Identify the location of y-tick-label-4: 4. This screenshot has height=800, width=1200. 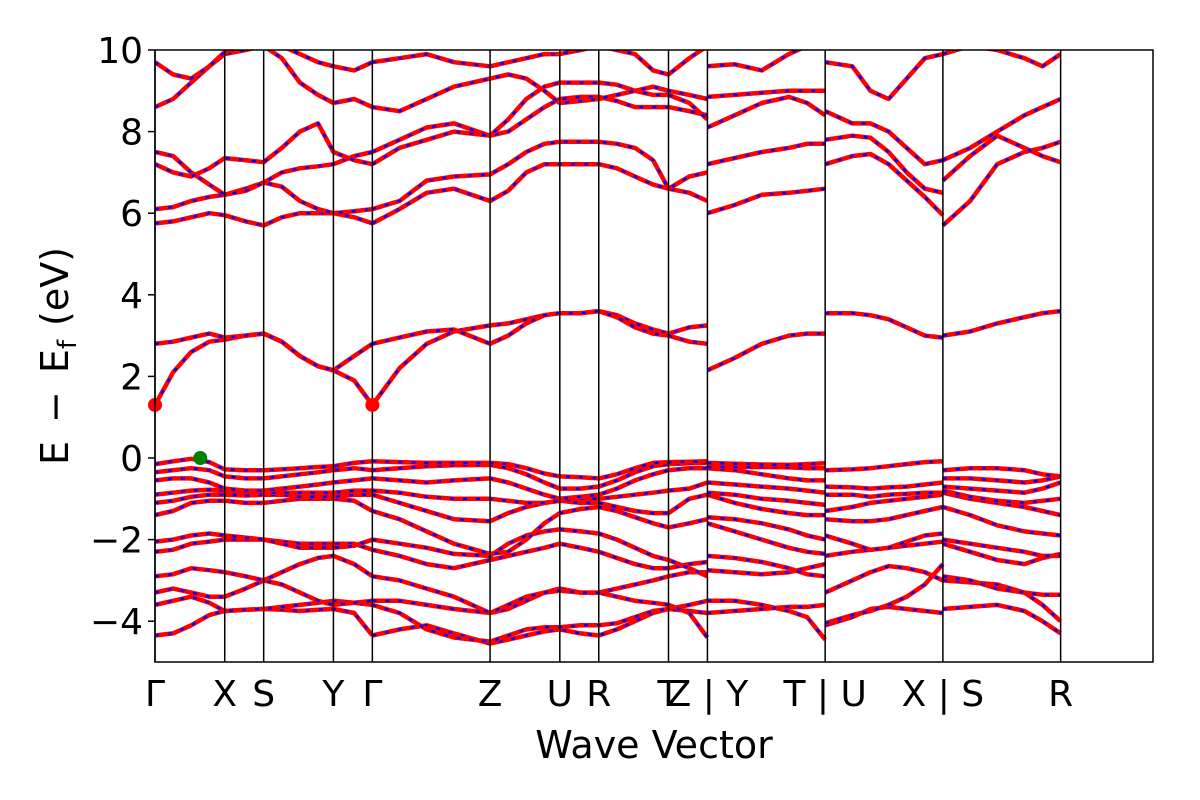
(131, 296).